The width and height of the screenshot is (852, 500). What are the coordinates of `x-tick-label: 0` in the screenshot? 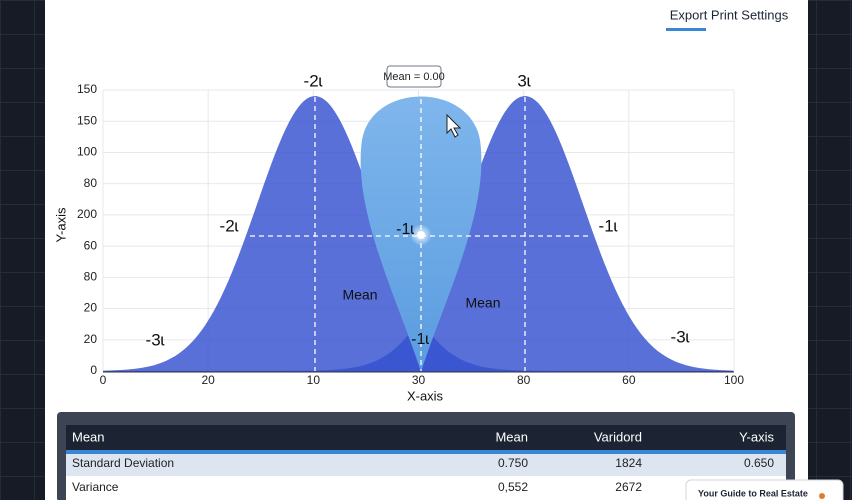 It's located at (103, 380).